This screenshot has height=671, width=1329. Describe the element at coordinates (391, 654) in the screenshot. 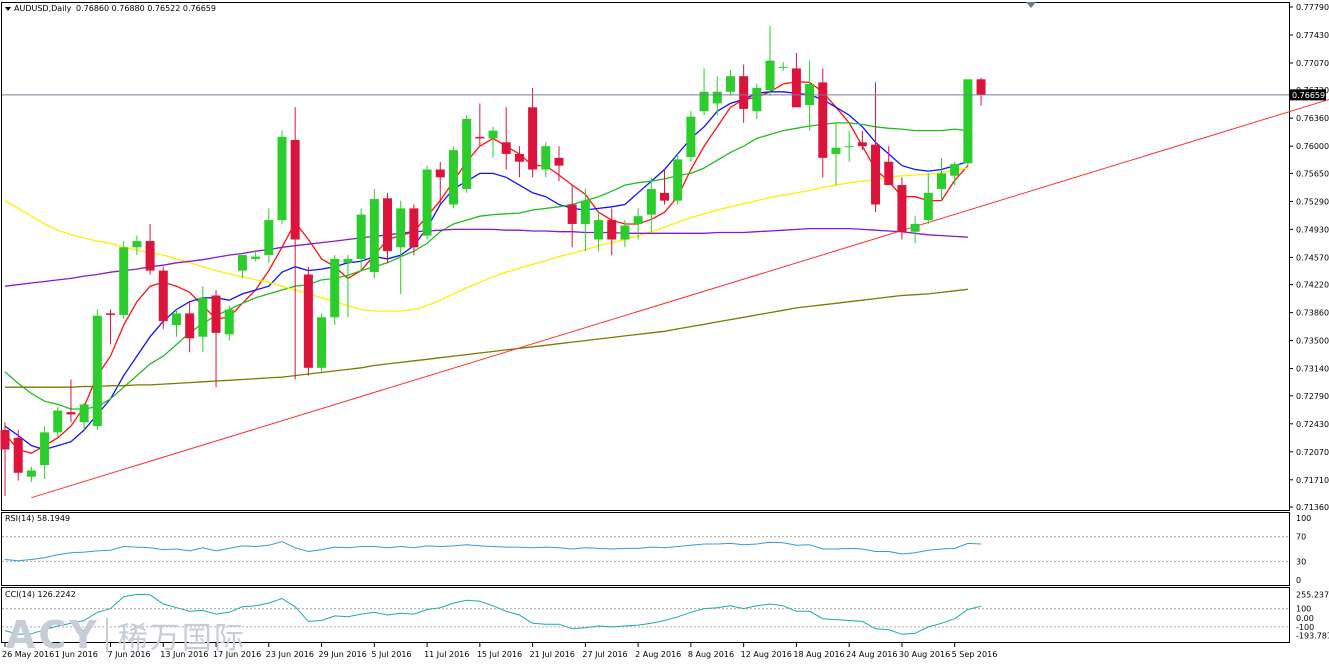

I see `date-tick-label: 5 Jul 2016` at that location.